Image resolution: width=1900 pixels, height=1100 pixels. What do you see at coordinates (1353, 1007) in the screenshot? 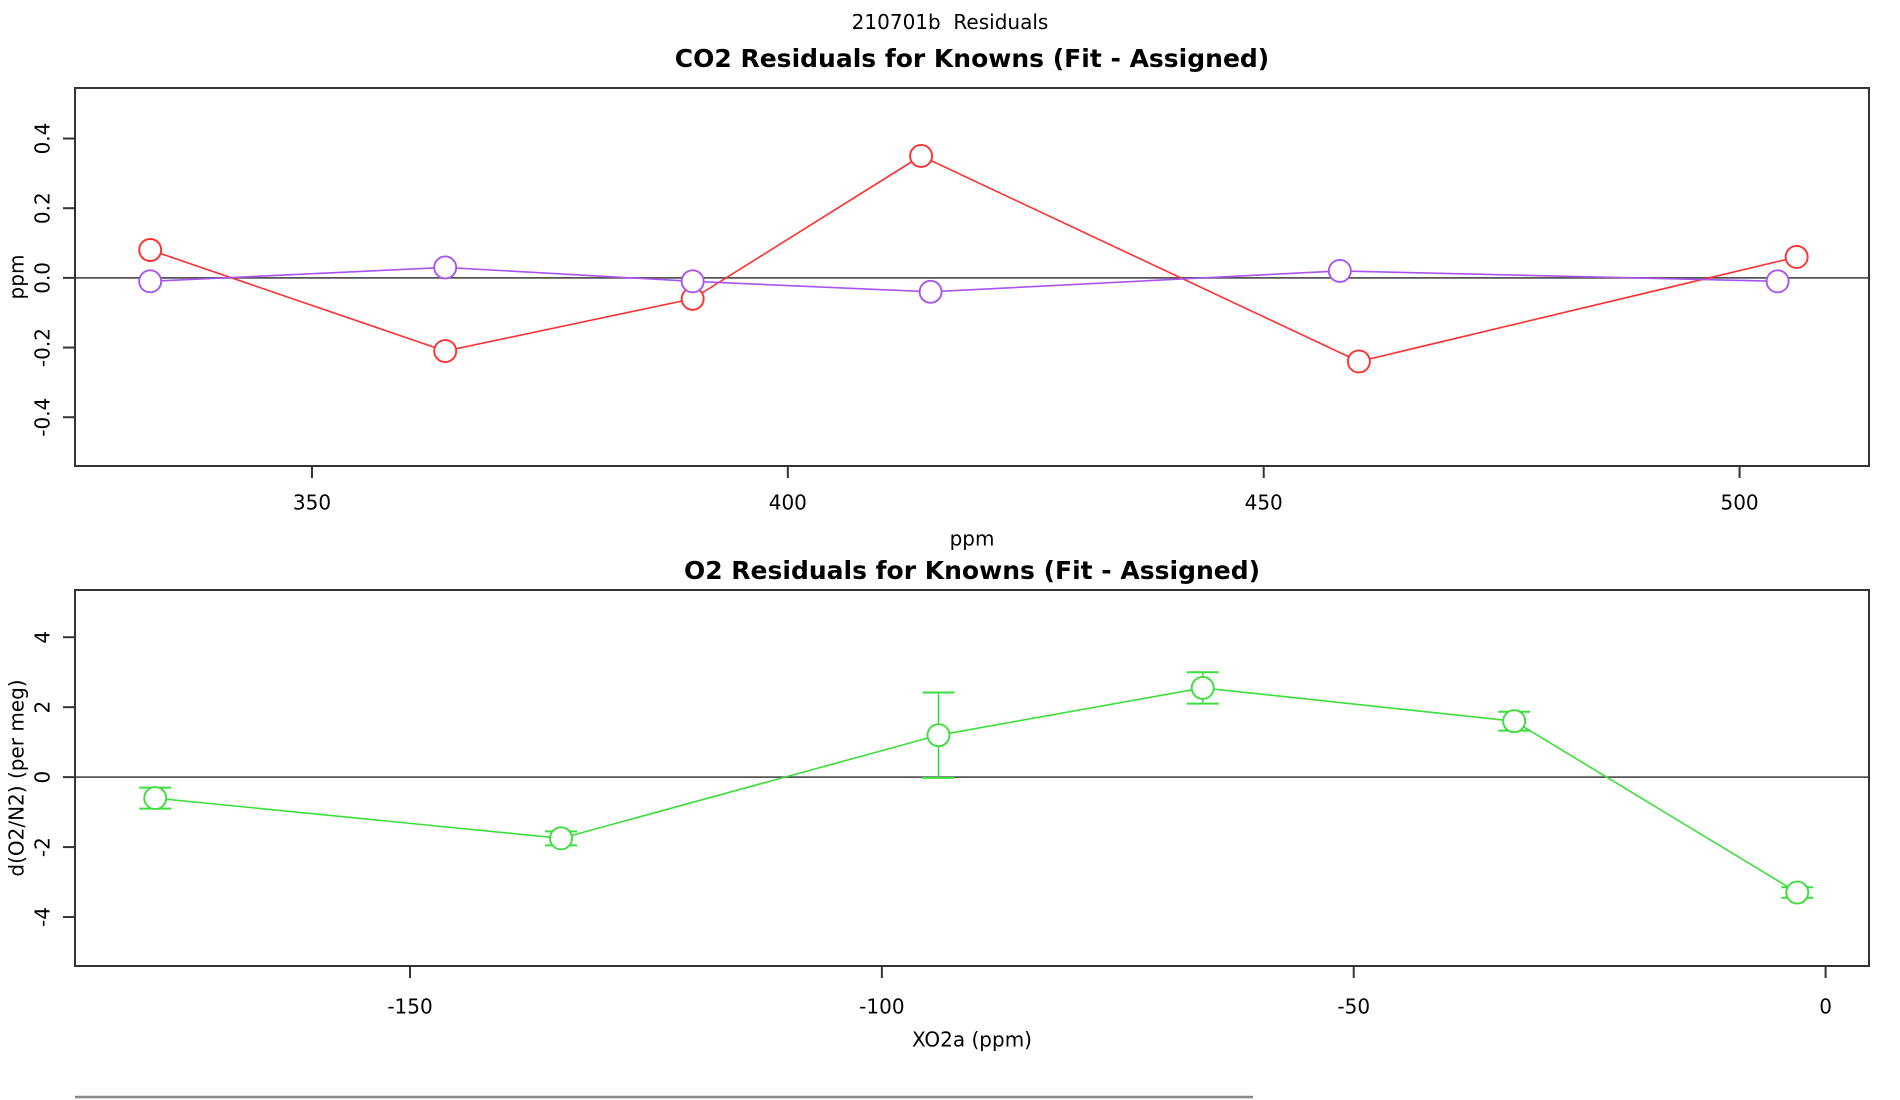
I see `x-tick-label: -50` at bounding box center [1353, 1007].